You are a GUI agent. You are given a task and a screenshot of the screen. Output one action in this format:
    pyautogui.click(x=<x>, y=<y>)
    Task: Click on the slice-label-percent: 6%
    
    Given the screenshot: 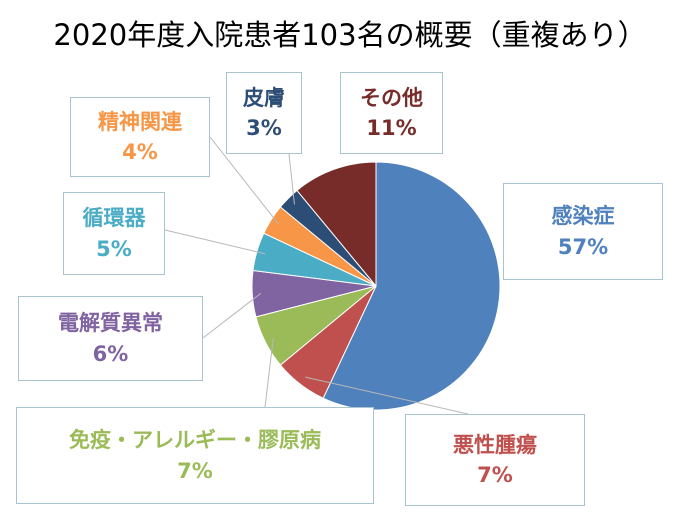 What is the action you would take?
    pyautogui.click(x=110, y=353)
    